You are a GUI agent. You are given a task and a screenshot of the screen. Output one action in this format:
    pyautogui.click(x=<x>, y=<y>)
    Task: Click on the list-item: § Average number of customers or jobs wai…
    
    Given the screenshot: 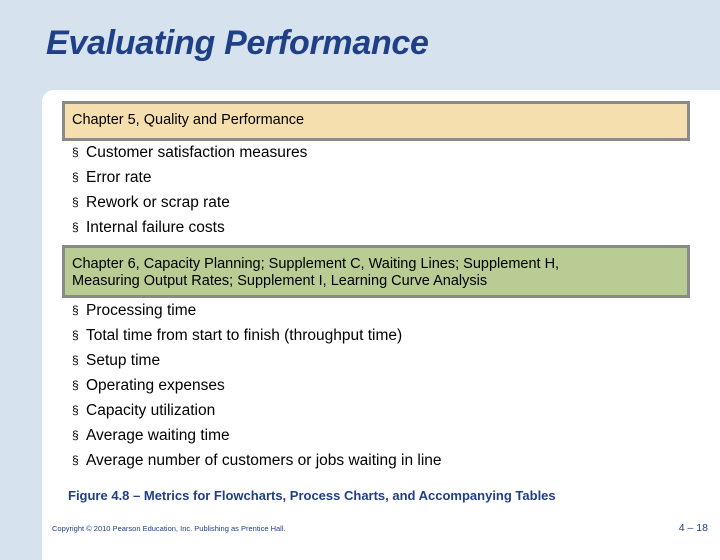 What is the action you would take?
    pyautogui.click(x=257, y=460)
    